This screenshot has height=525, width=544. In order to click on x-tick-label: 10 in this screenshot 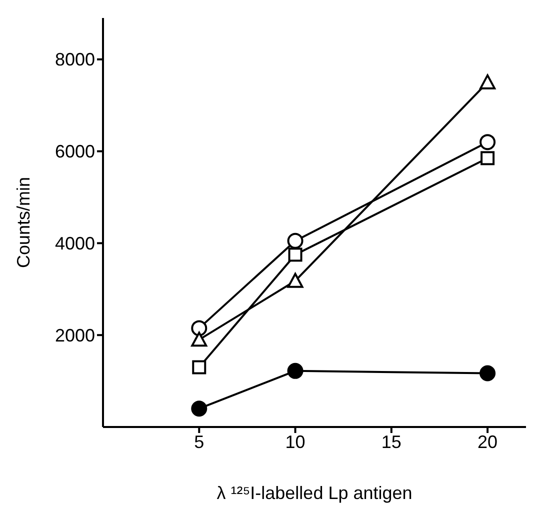, I will do `click(295, 442)`.